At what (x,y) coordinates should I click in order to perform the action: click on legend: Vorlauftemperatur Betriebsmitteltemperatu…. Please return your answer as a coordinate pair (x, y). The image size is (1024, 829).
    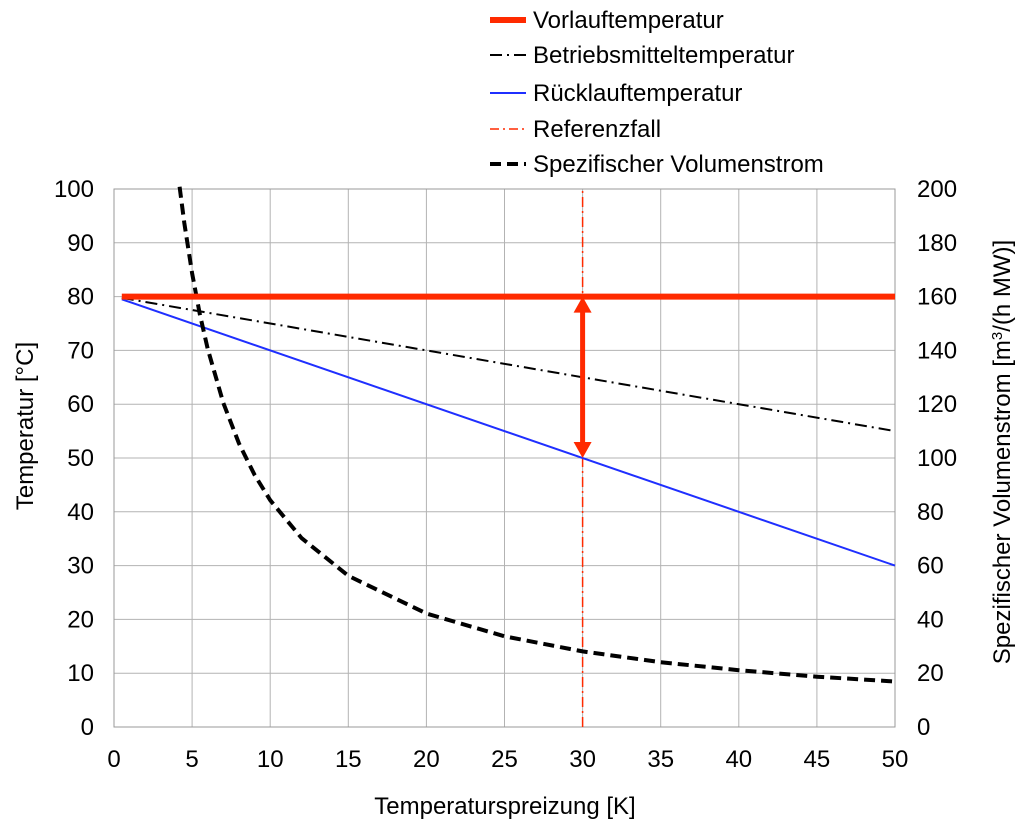
    Looking at the image, I should click on (657, 92).